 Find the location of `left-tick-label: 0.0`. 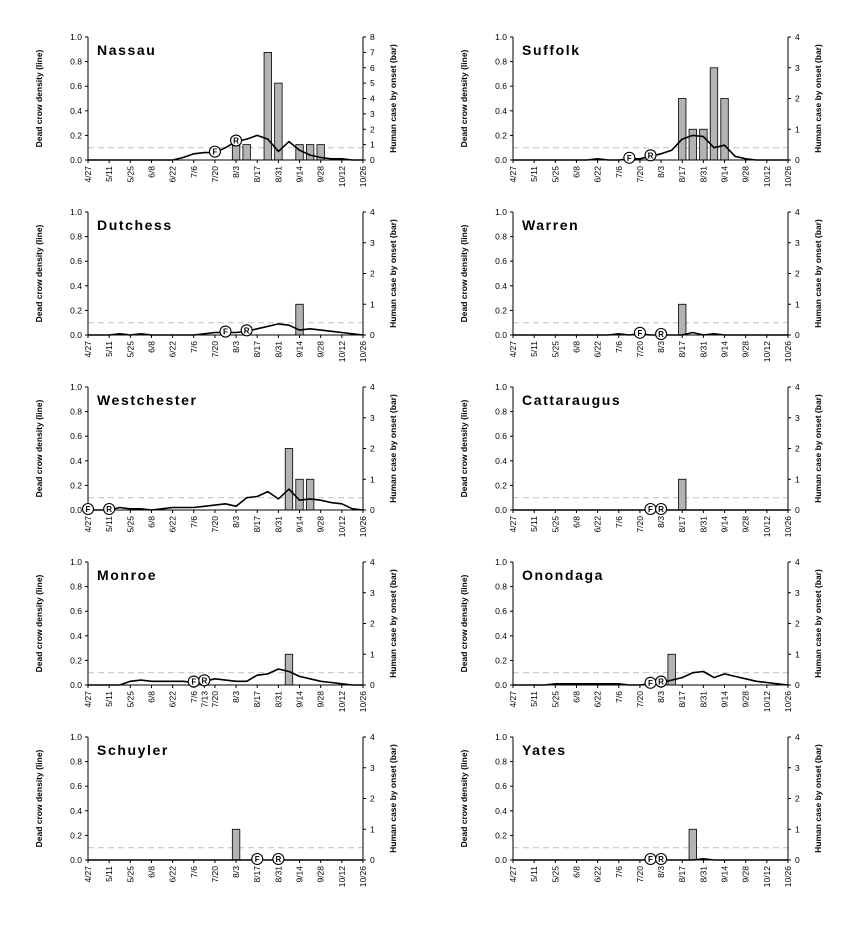

left-tick-label: 0.0 is located at coordinates (501, 860).